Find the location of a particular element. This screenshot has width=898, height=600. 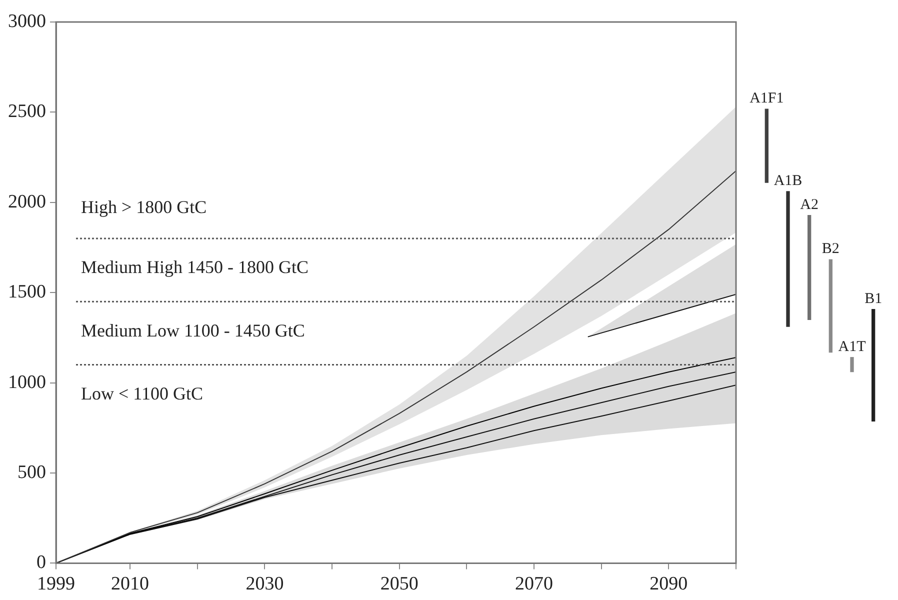

y-tick-label: 2000 is located at coordinates (27, 201).